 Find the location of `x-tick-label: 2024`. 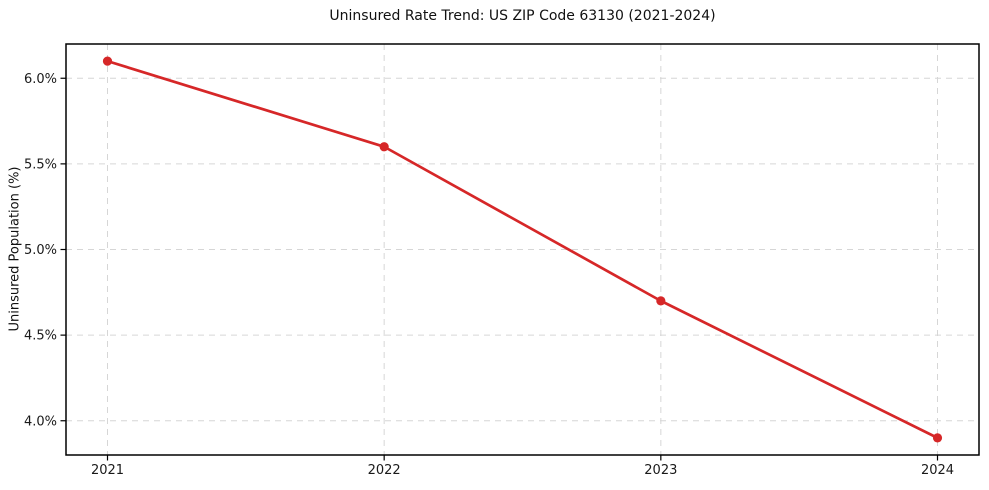

x-tick-label: 2024 is located at coordinates (937, 470).